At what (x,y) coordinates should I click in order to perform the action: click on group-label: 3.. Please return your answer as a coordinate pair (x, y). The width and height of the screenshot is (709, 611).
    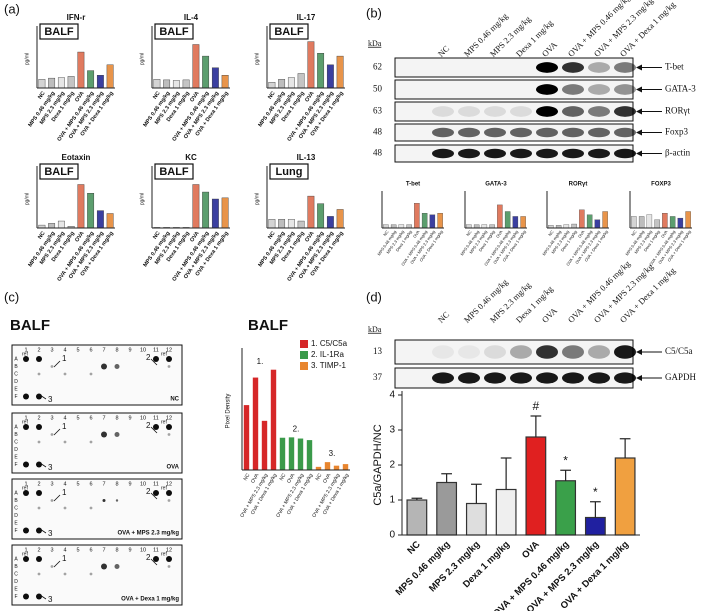
    Looking at the image, I should click on (332, 453).